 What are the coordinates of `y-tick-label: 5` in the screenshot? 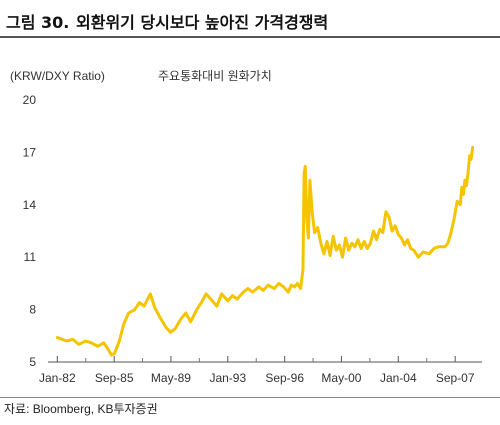 It's located at (32, 362).